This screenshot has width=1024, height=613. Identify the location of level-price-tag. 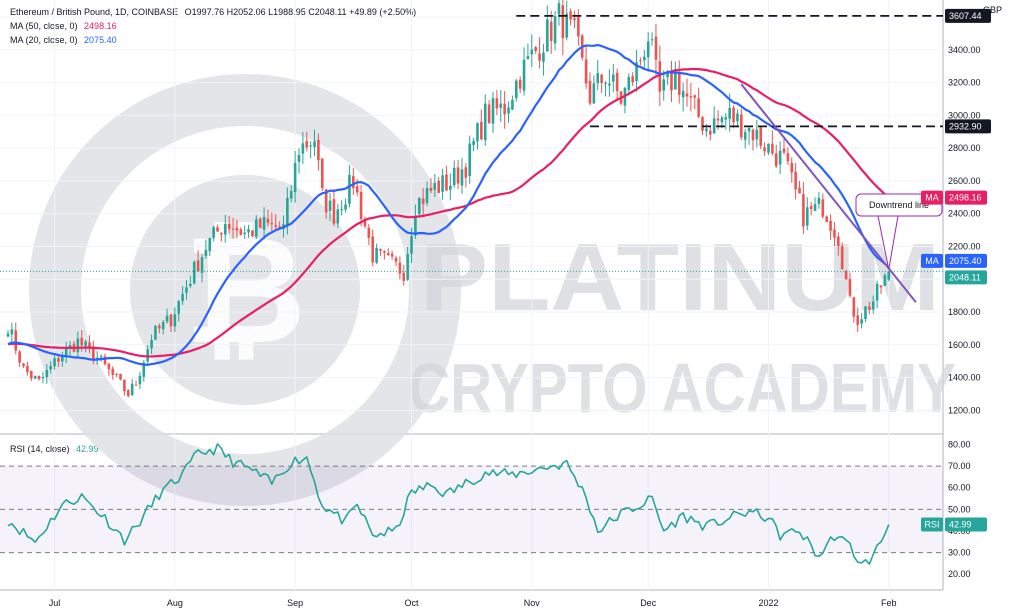
(968, 126).